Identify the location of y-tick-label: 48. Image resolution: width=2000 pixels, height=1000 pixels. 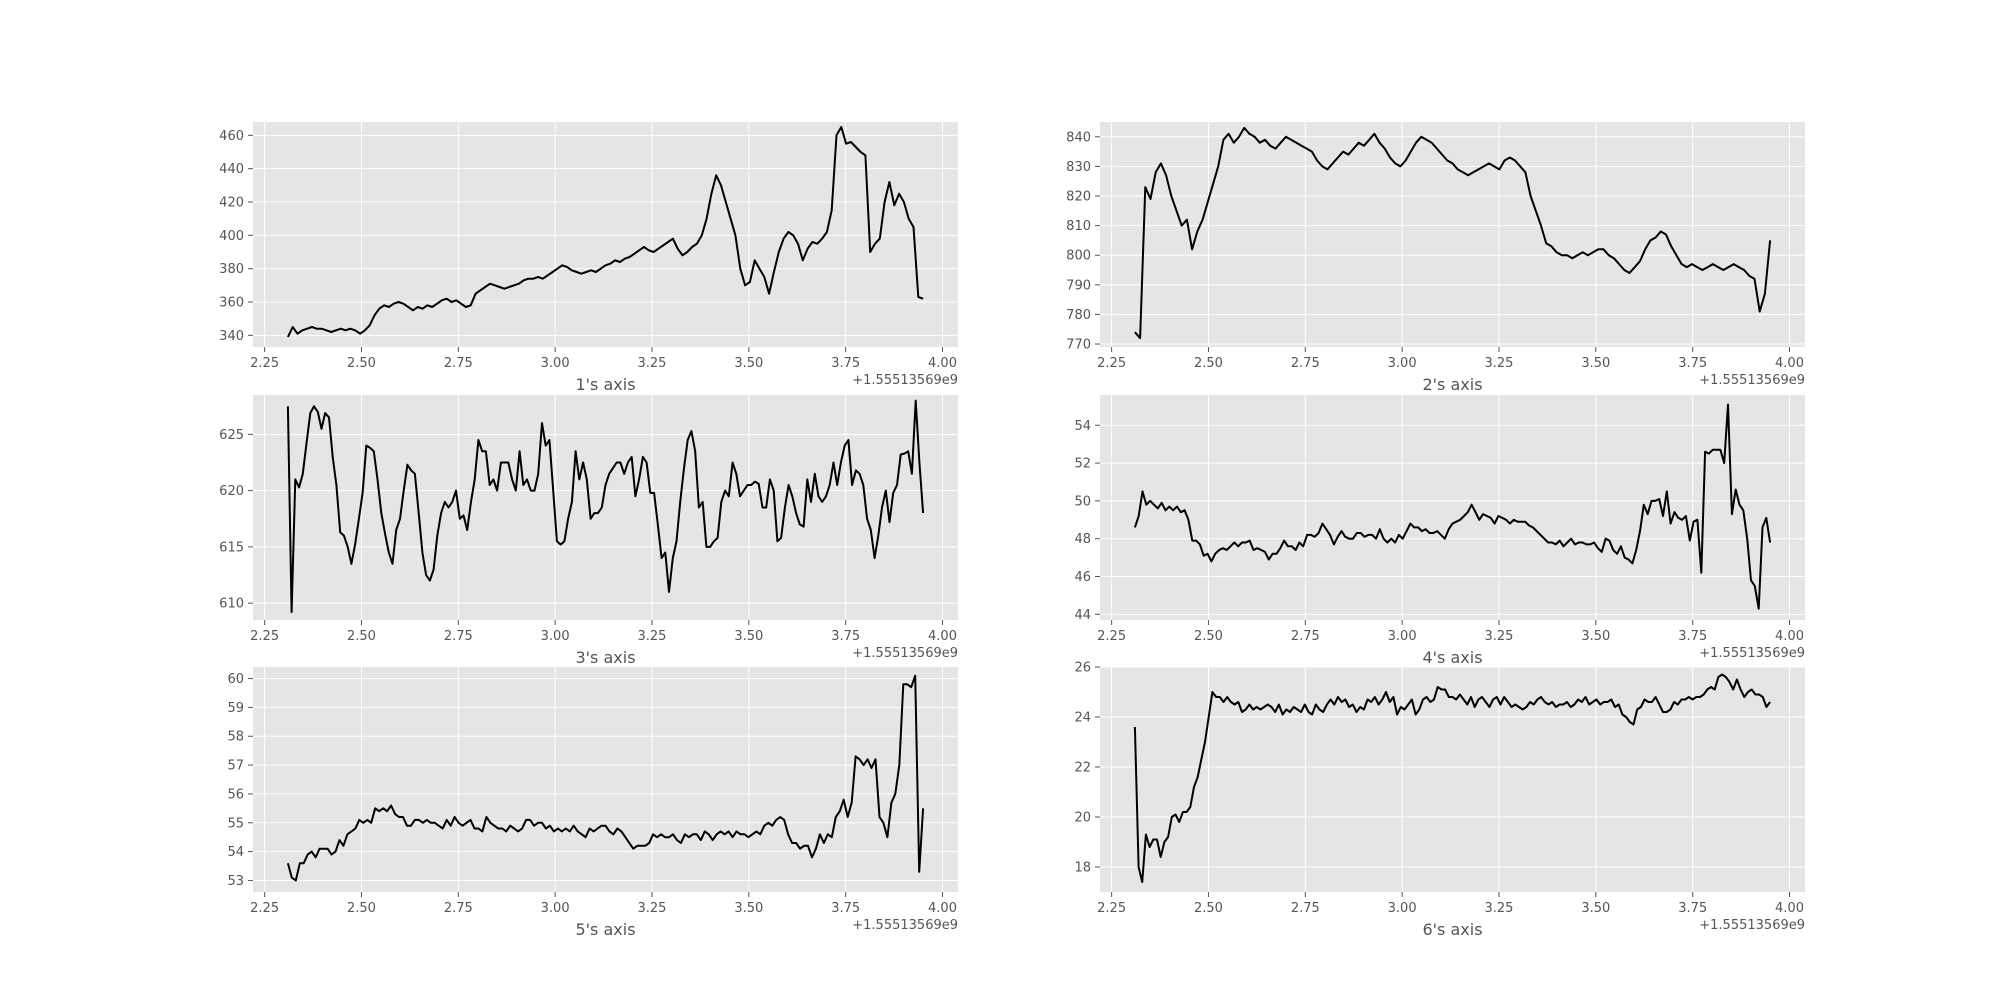
(1082, 539).